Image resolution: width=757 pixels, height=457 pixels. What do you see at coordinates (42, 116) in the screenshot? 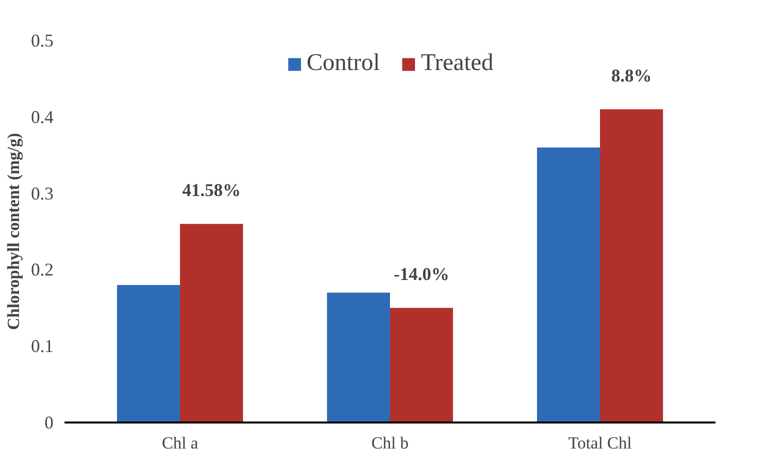
I see `y-tick-label: 0.4` at bounding box center [42, 116].